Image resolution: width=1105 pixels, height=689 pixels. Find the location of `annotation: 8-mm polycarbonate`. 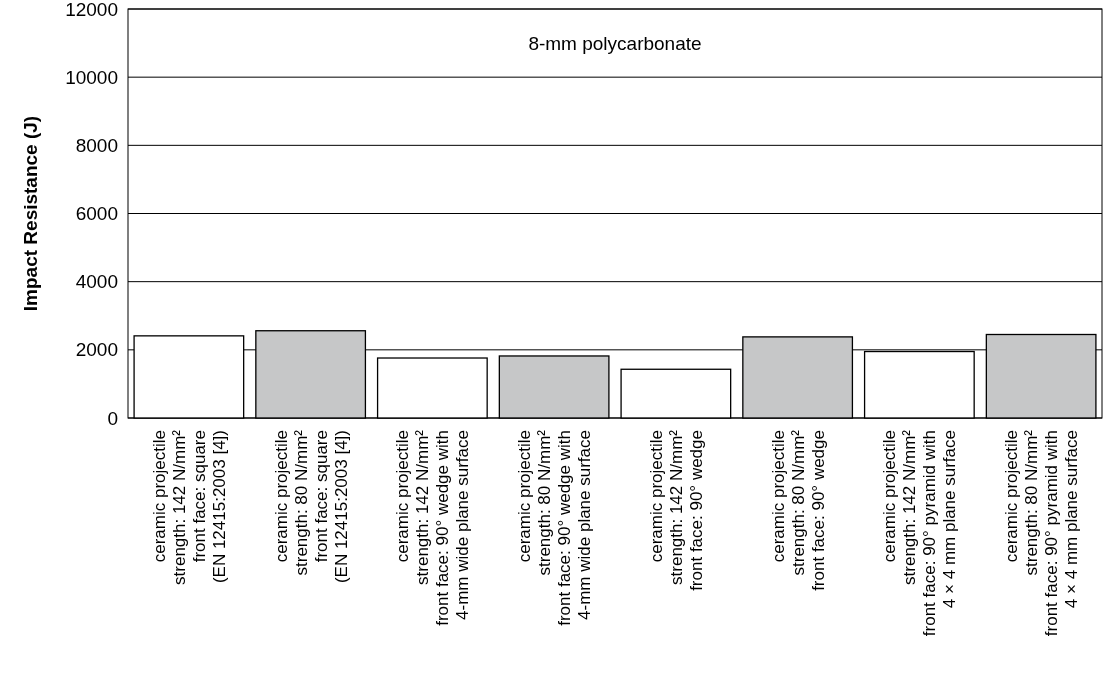

annotation: 8-mm polycarbonate is located at coordinates (615, 43).